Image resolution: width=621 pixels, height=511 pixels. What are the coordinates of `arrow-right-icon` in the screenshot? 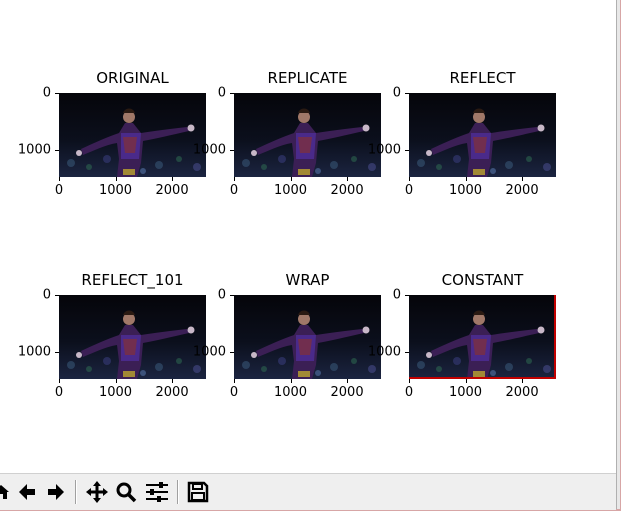 It's located at (56, 492).